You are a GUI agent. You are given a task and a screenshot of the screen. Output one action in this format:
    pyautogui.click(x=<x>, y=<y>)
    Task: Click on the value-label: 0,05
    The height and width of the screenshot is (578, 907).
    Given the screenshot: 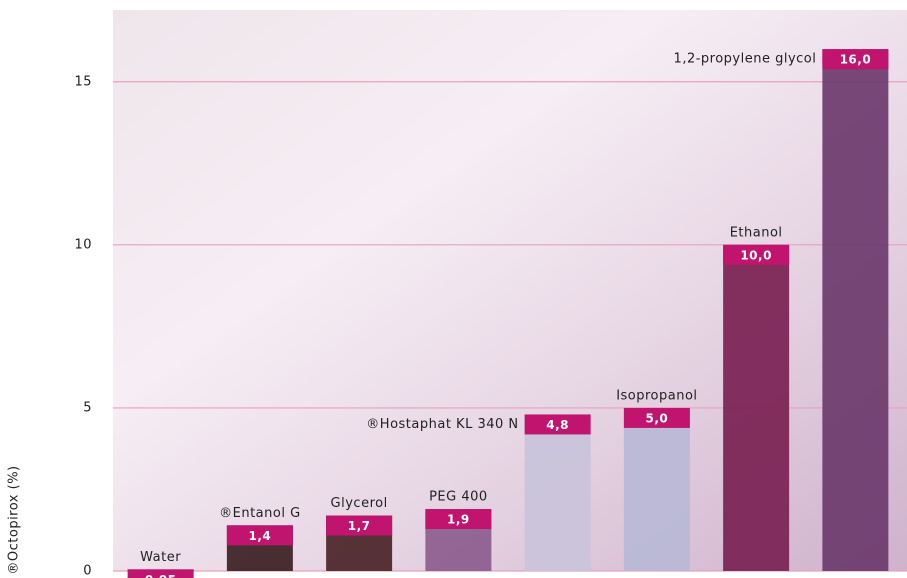 What is the action you would take?
    pyautogui.click(x=161, y=575)
    